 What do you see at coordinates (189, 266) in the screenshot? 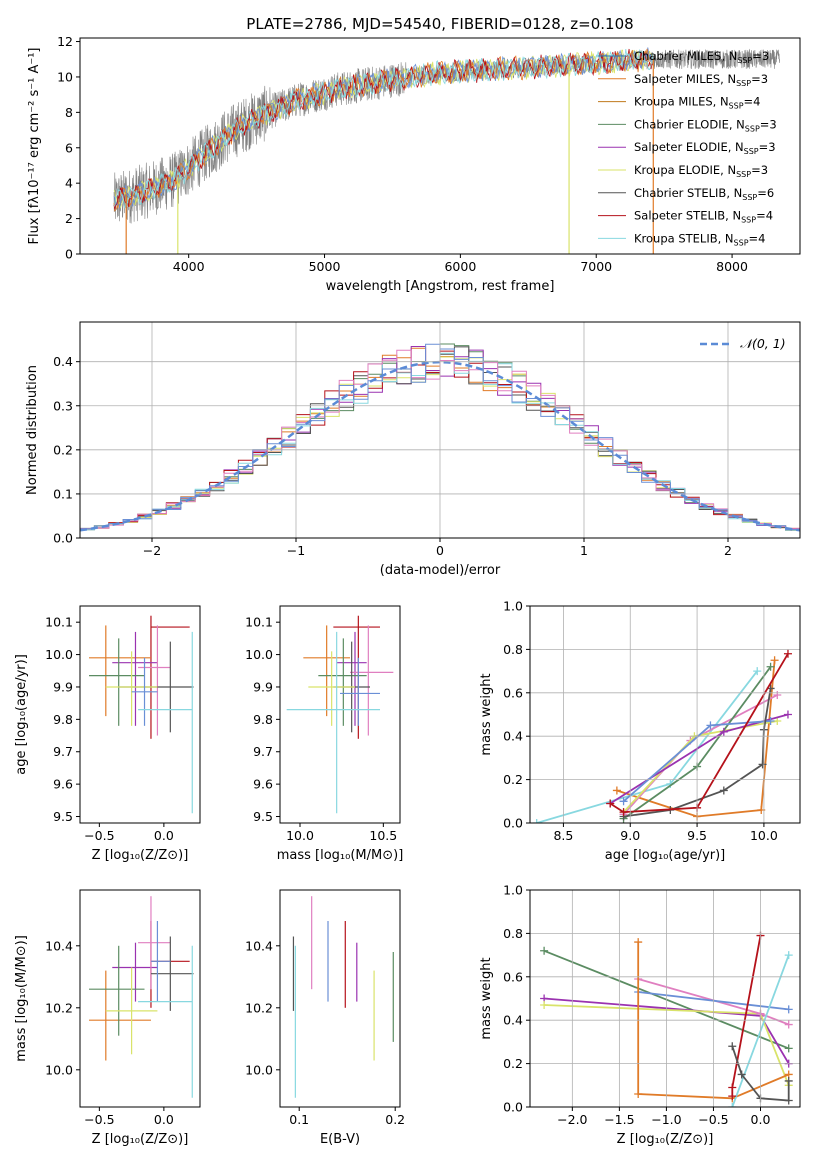
I see `x-tick-label: 4000` at bounding box center [189, 266].